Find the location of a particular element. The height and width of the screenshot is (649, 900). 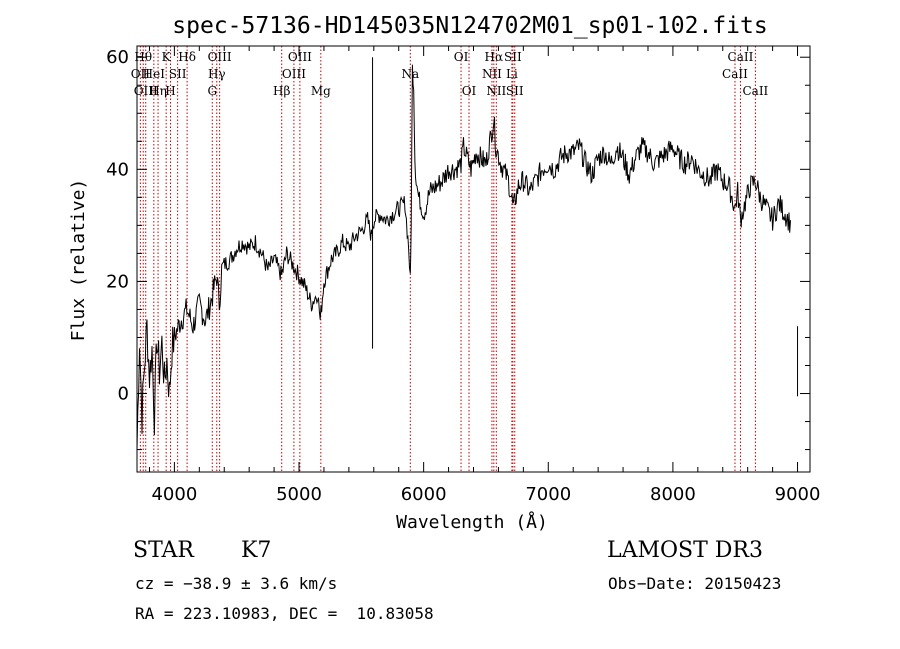

survey-name: LAMOST DR3 is located at coordinates (685, 550).